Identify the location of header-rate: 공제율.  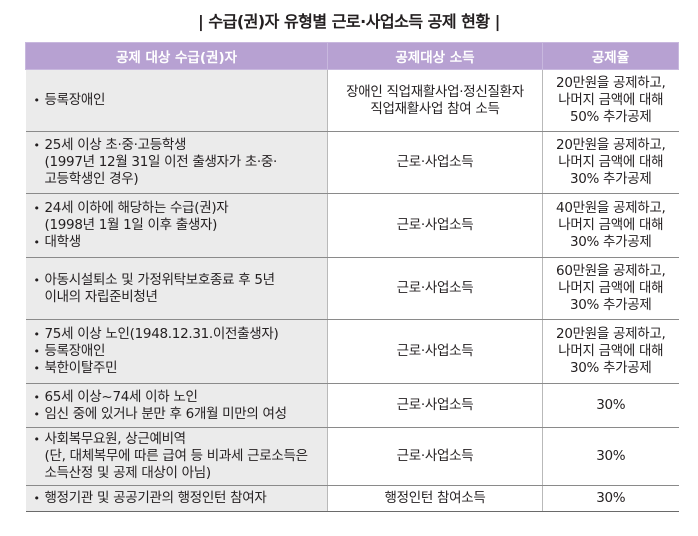
(610, 56).